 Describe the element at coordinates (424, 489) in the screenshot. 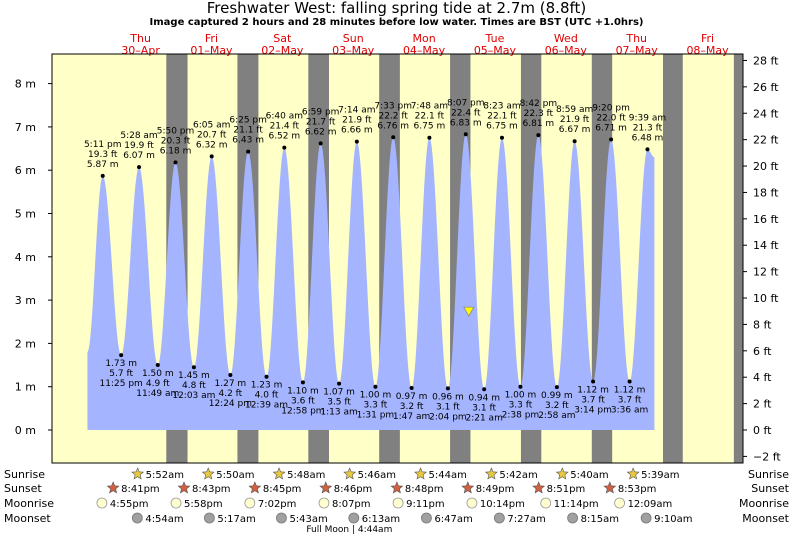

I see `sunset-time-label: 8:48pm` at that location.